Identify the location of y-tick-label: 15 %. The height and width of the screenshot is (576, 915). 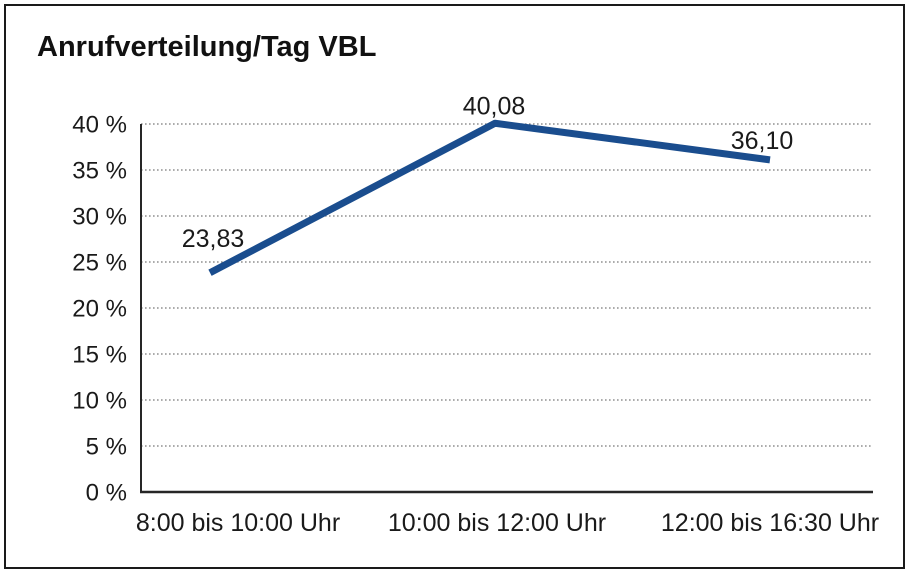
(99, 355).